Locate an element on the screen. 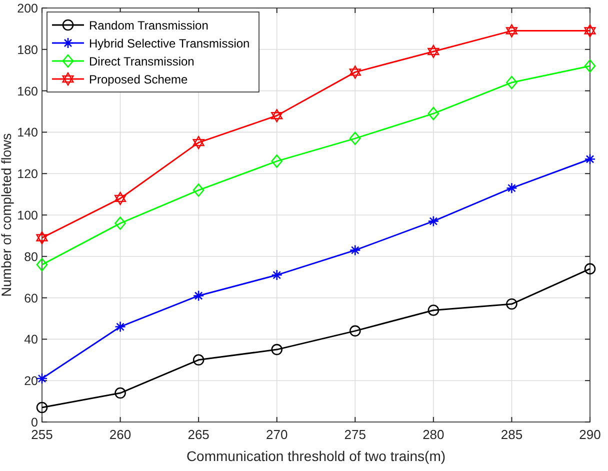 This screenshot has width=608, height=471. x-tick-label: 290 is located at coordinates (590, 434).